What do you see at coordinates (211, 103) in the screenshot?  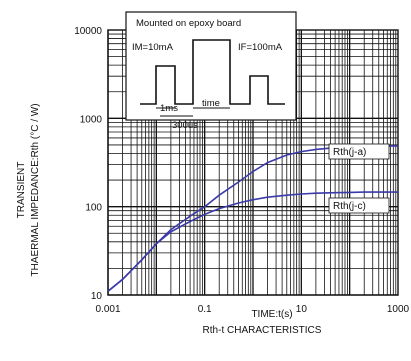 I see `inset-label-time: time` at bounding box center [211, 103].